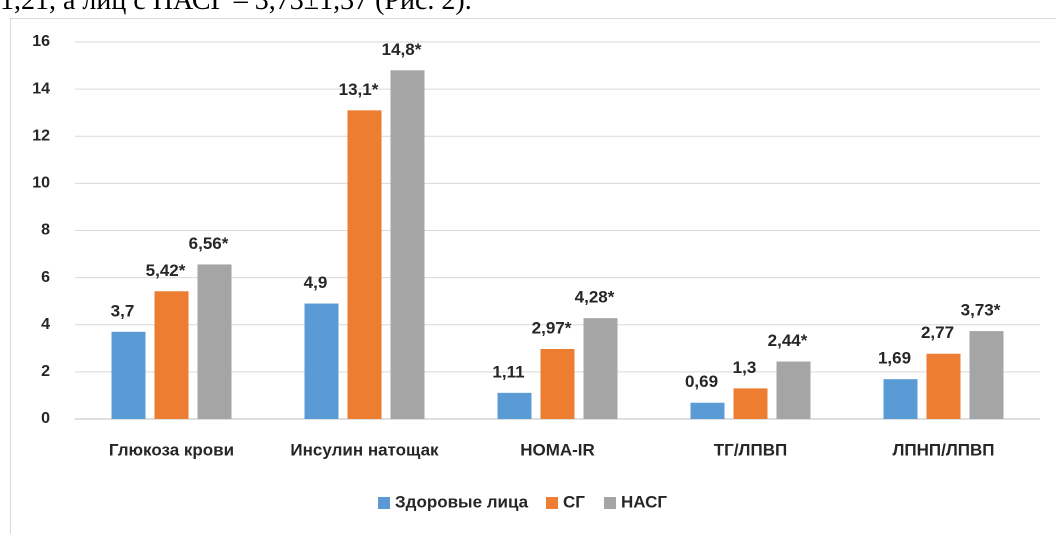 The height and width of the screenshot is (534, 1056). What do you see at coordinates (45, 371) in the screenshot?
I see `y-tick-label: 2` at bounding box center [45, 371].